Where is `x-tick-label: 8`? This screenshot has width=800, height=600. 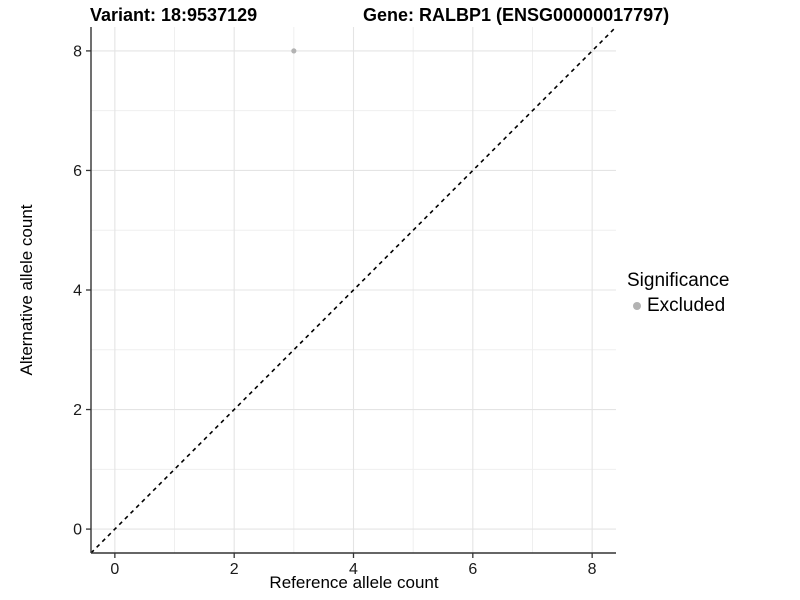 x-tick-label: 8 is located at coordinates (592, 569).